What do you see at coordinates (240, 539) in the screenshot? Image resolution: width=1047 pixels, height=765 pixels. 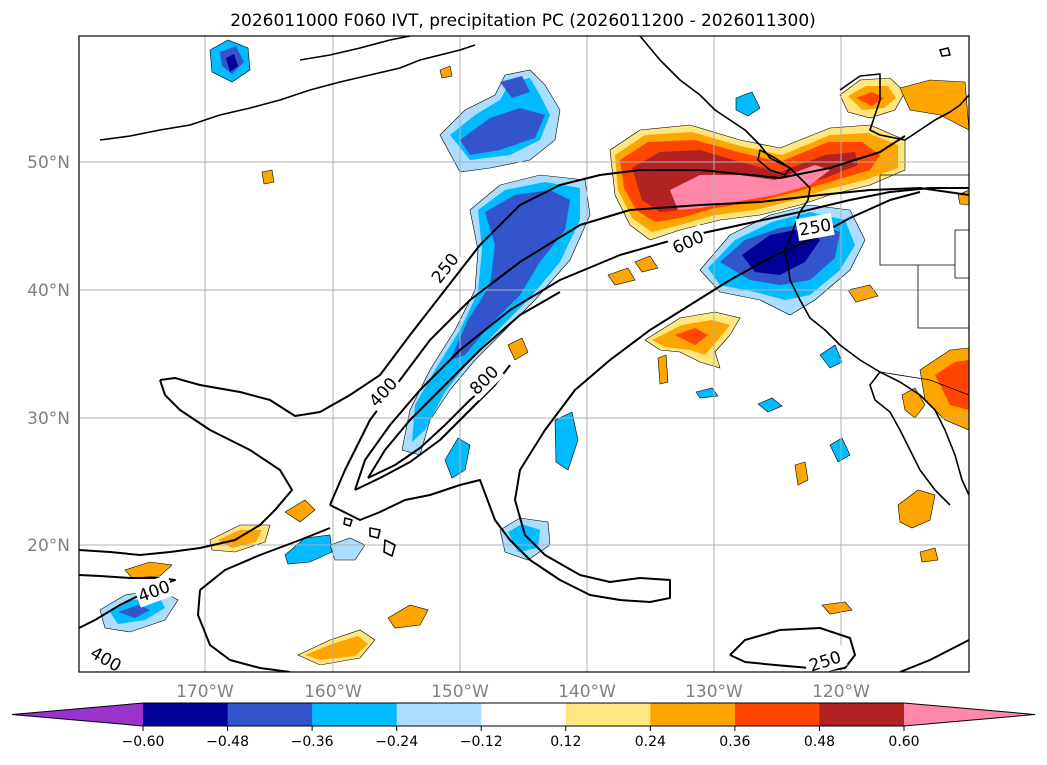 I see `pos-blob-3-inner` at bounding box center [240, 539].